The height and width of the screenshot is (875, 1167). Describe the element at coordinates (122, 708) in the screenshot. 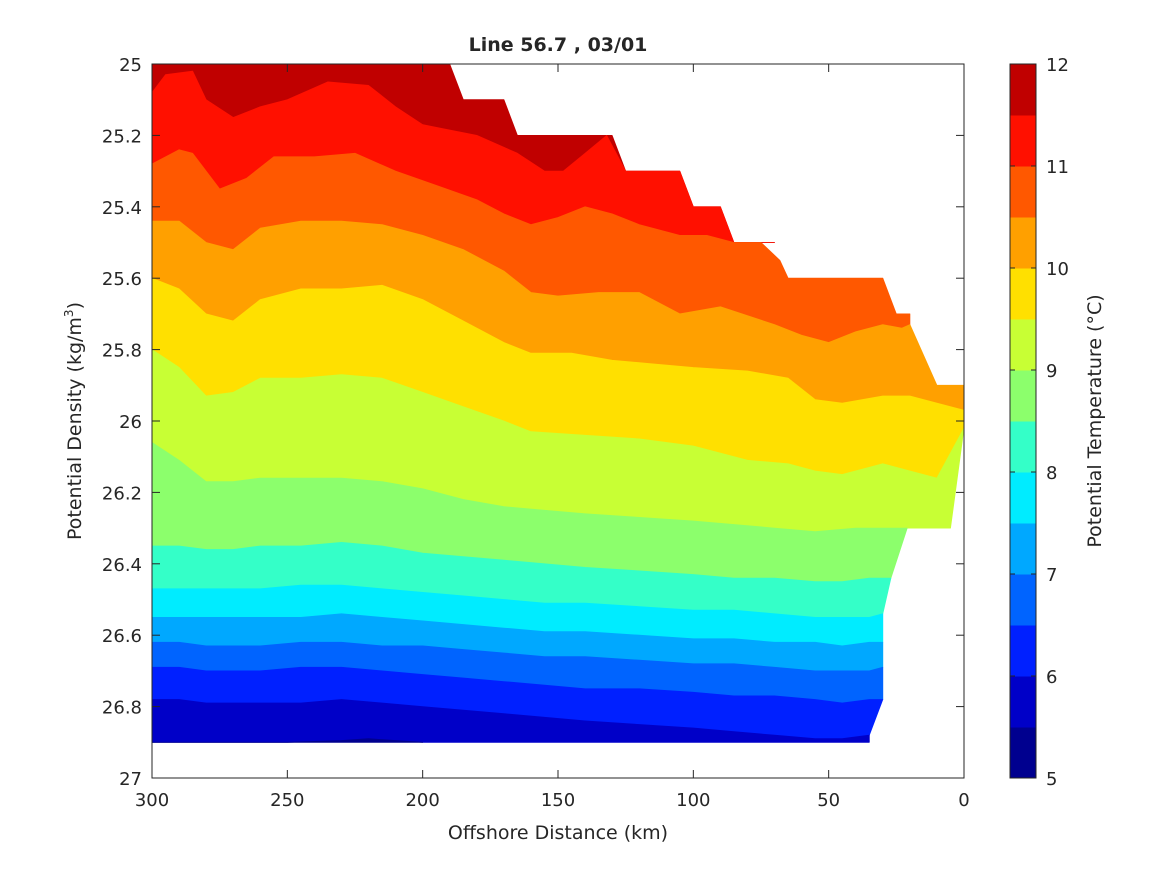

I see `y-tick-label: 26.8` at that location.